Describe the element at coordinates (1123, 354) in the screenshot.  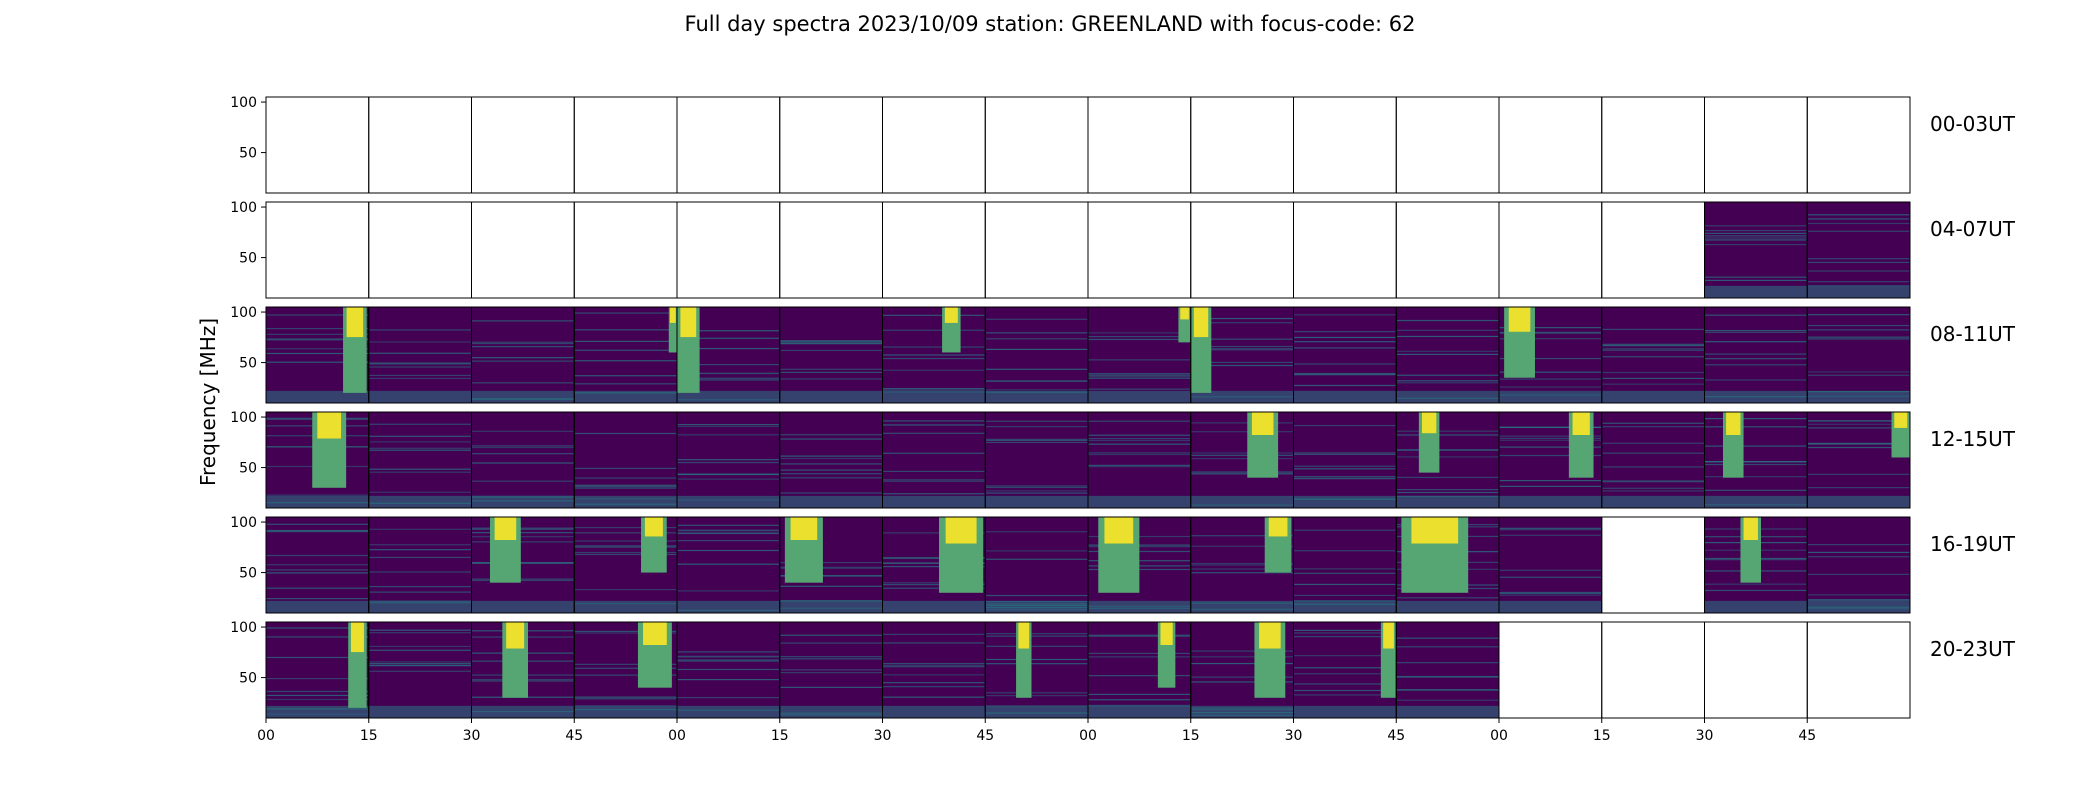
I see `row-08-11UT: 100 50 08-11UT` at that location.